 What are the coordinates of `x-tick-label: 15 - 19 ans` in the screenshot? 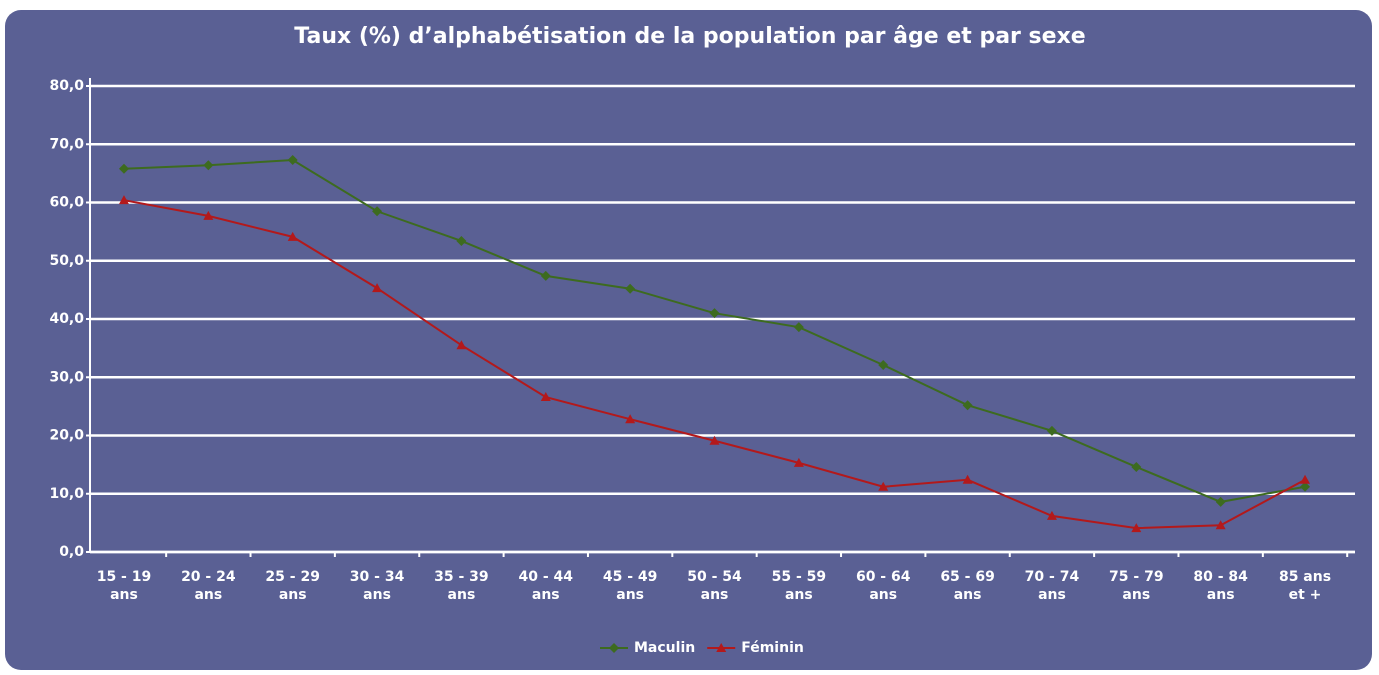 It's located at (124, 586).